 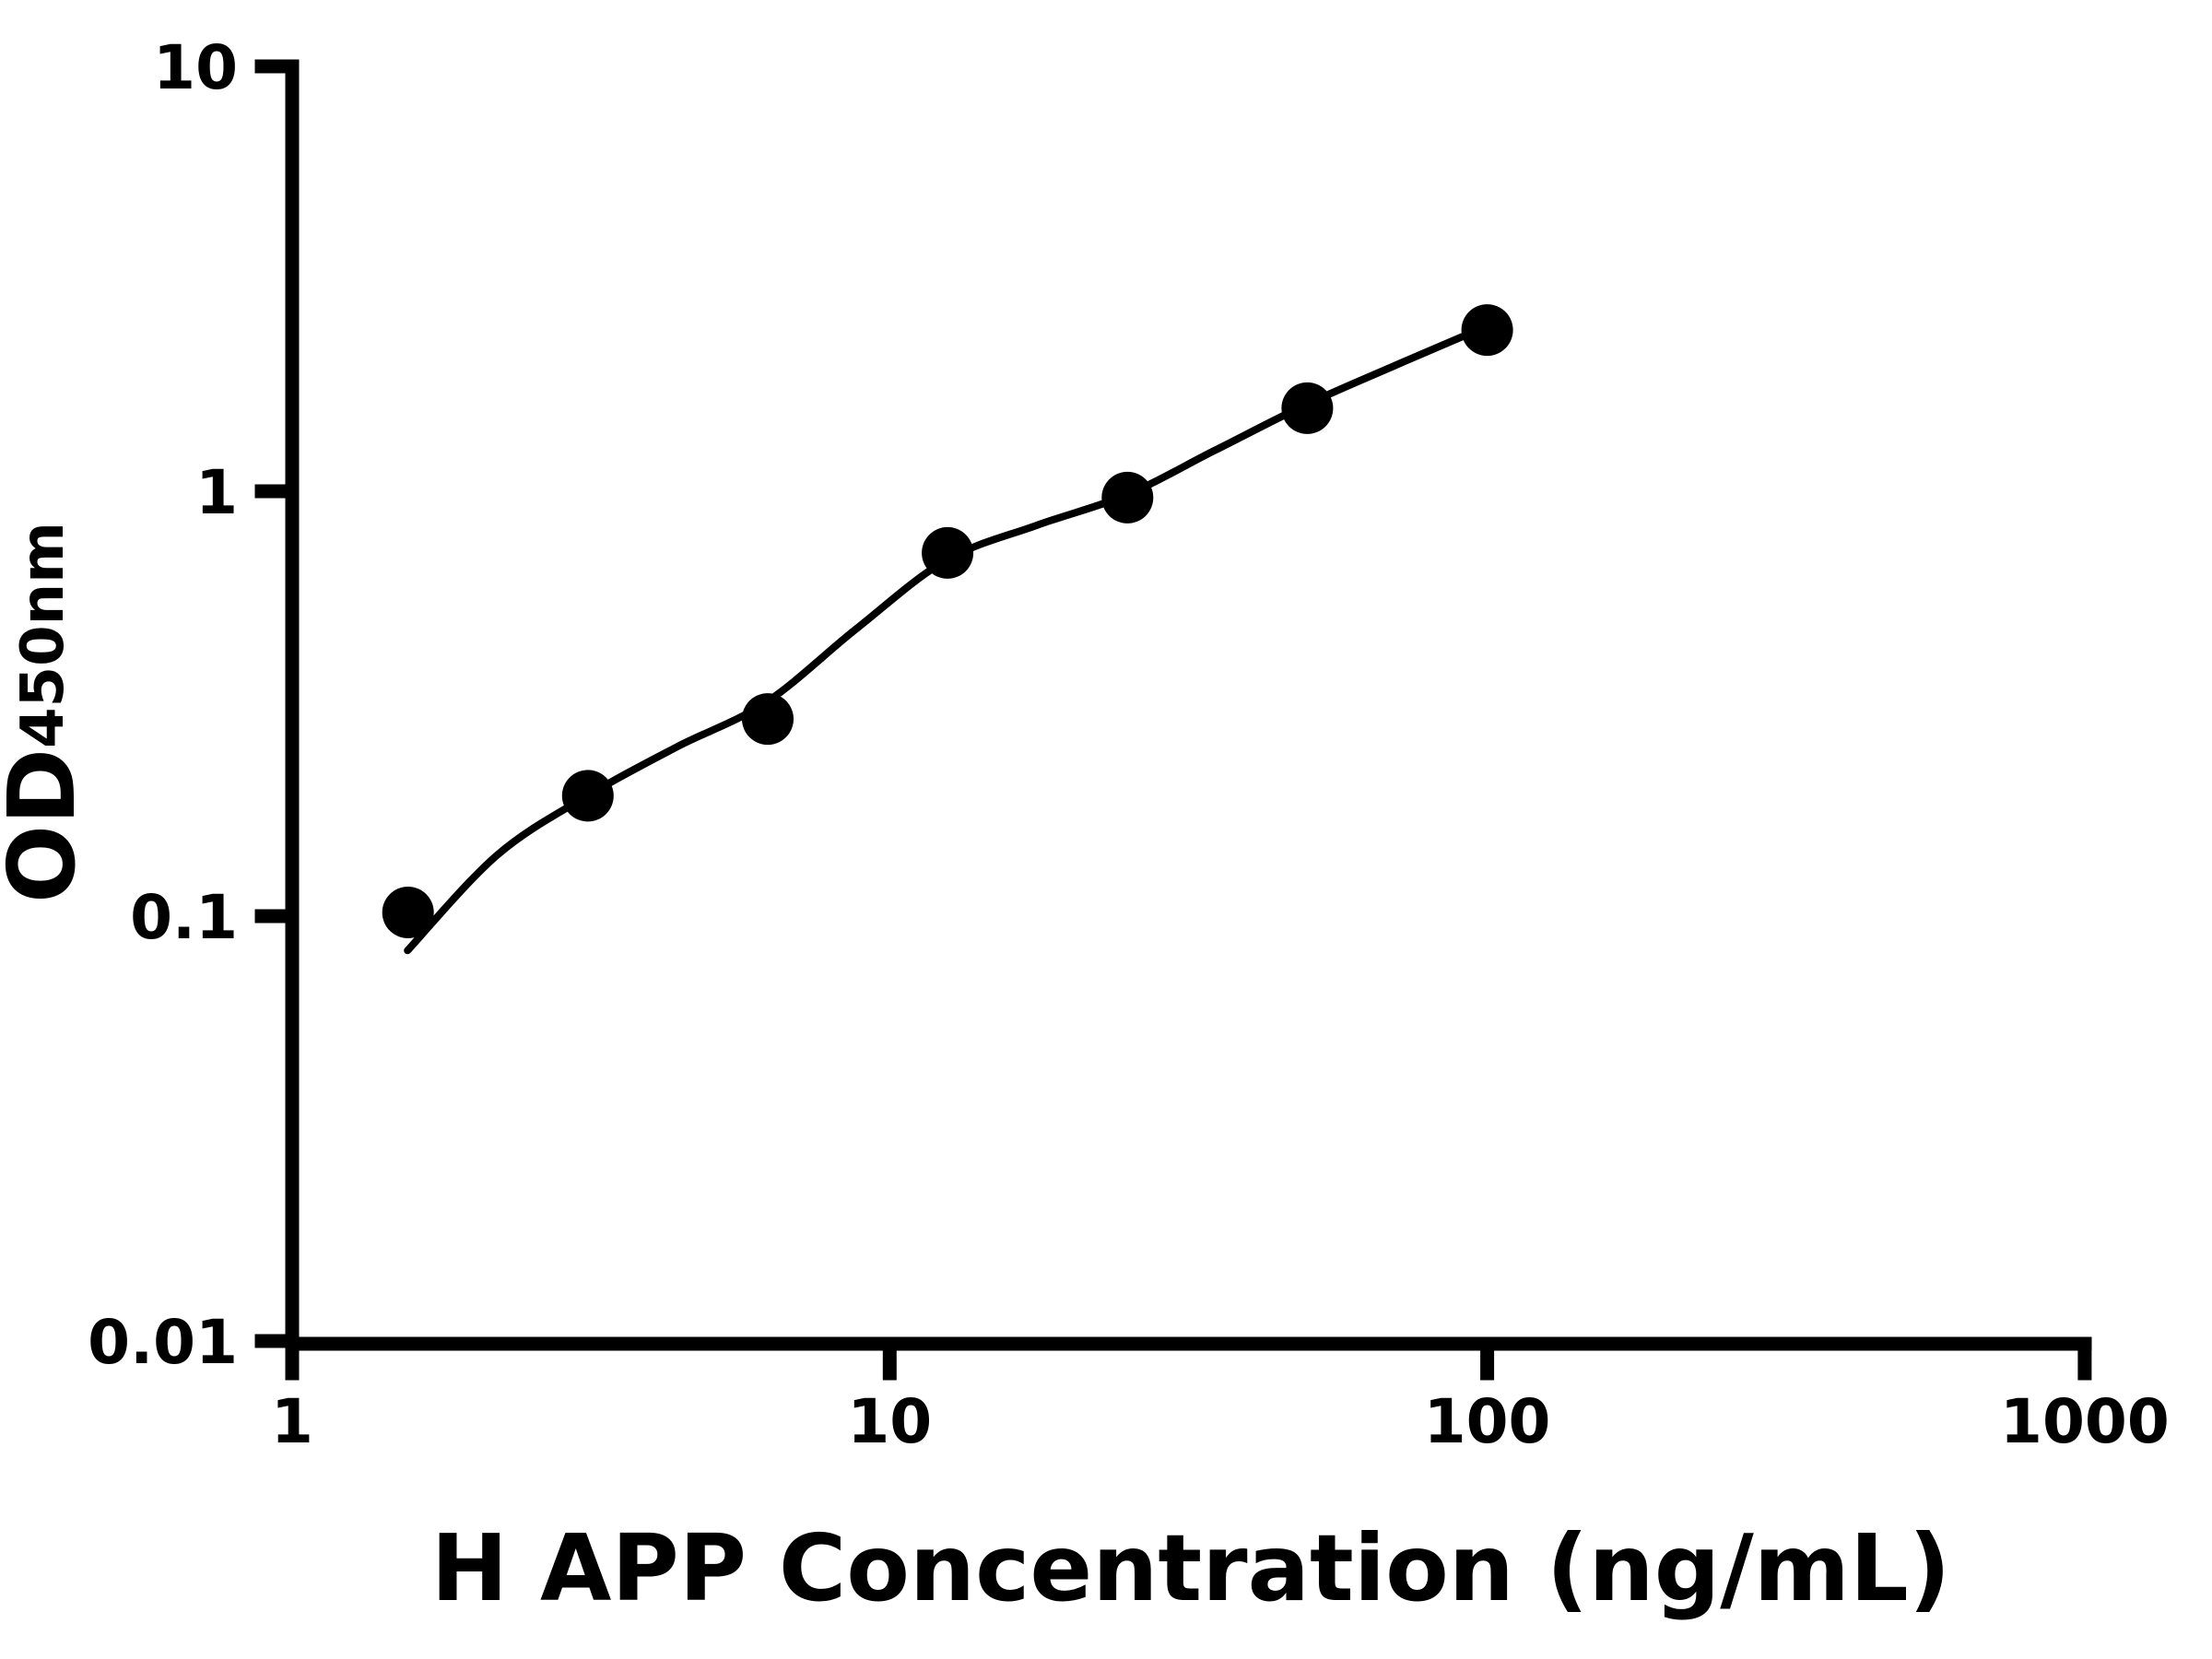 I want to click on y-axis-title-main: OD, so click(x=48, y=825).